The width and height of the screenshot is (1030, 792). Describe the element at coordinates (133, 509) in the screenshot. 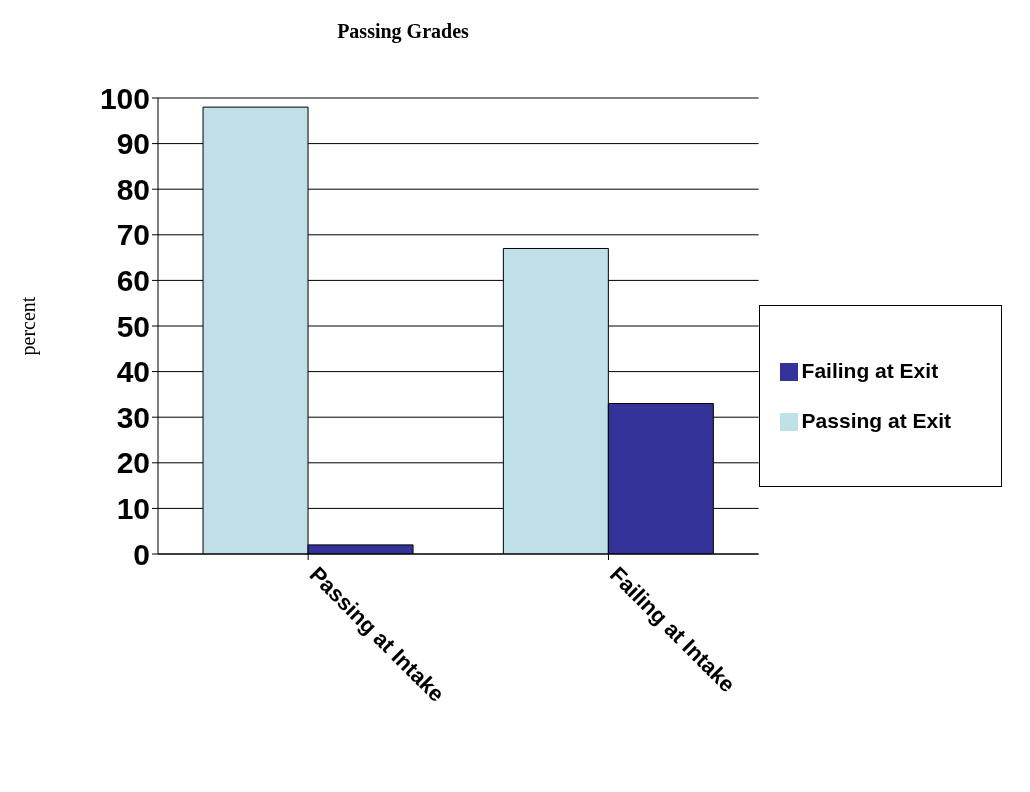

I see `y-tick-label: 10` at that location.